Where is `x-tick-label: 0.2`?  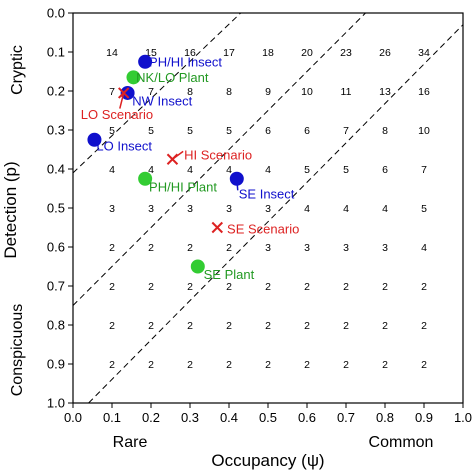
x-tick-label: 0.2 is located at coordinates (151, 417).